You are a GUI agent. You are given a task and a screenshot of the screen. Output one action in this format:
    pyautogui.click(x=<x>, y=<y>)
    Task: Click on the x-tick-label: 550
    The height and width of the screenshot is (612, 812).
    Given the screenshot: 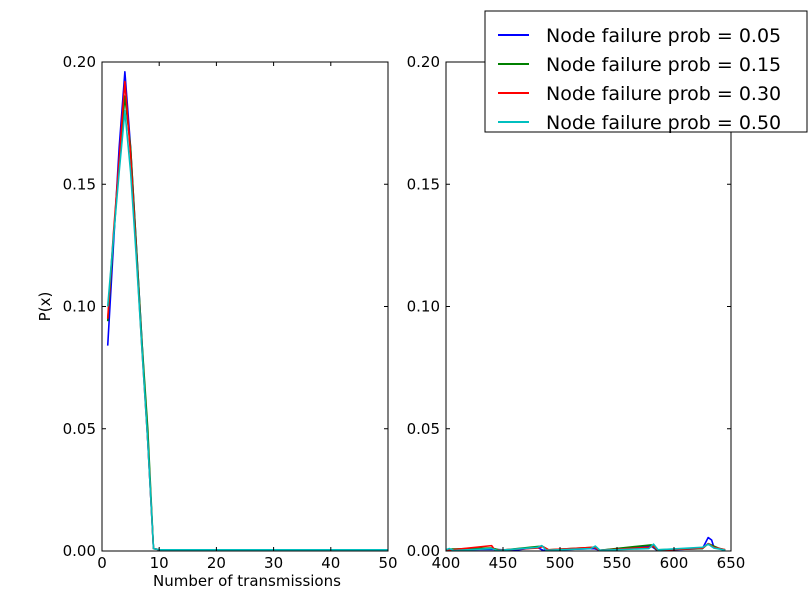 What is the action you would take?
    pyautogui.click(x=617, y=563)
    